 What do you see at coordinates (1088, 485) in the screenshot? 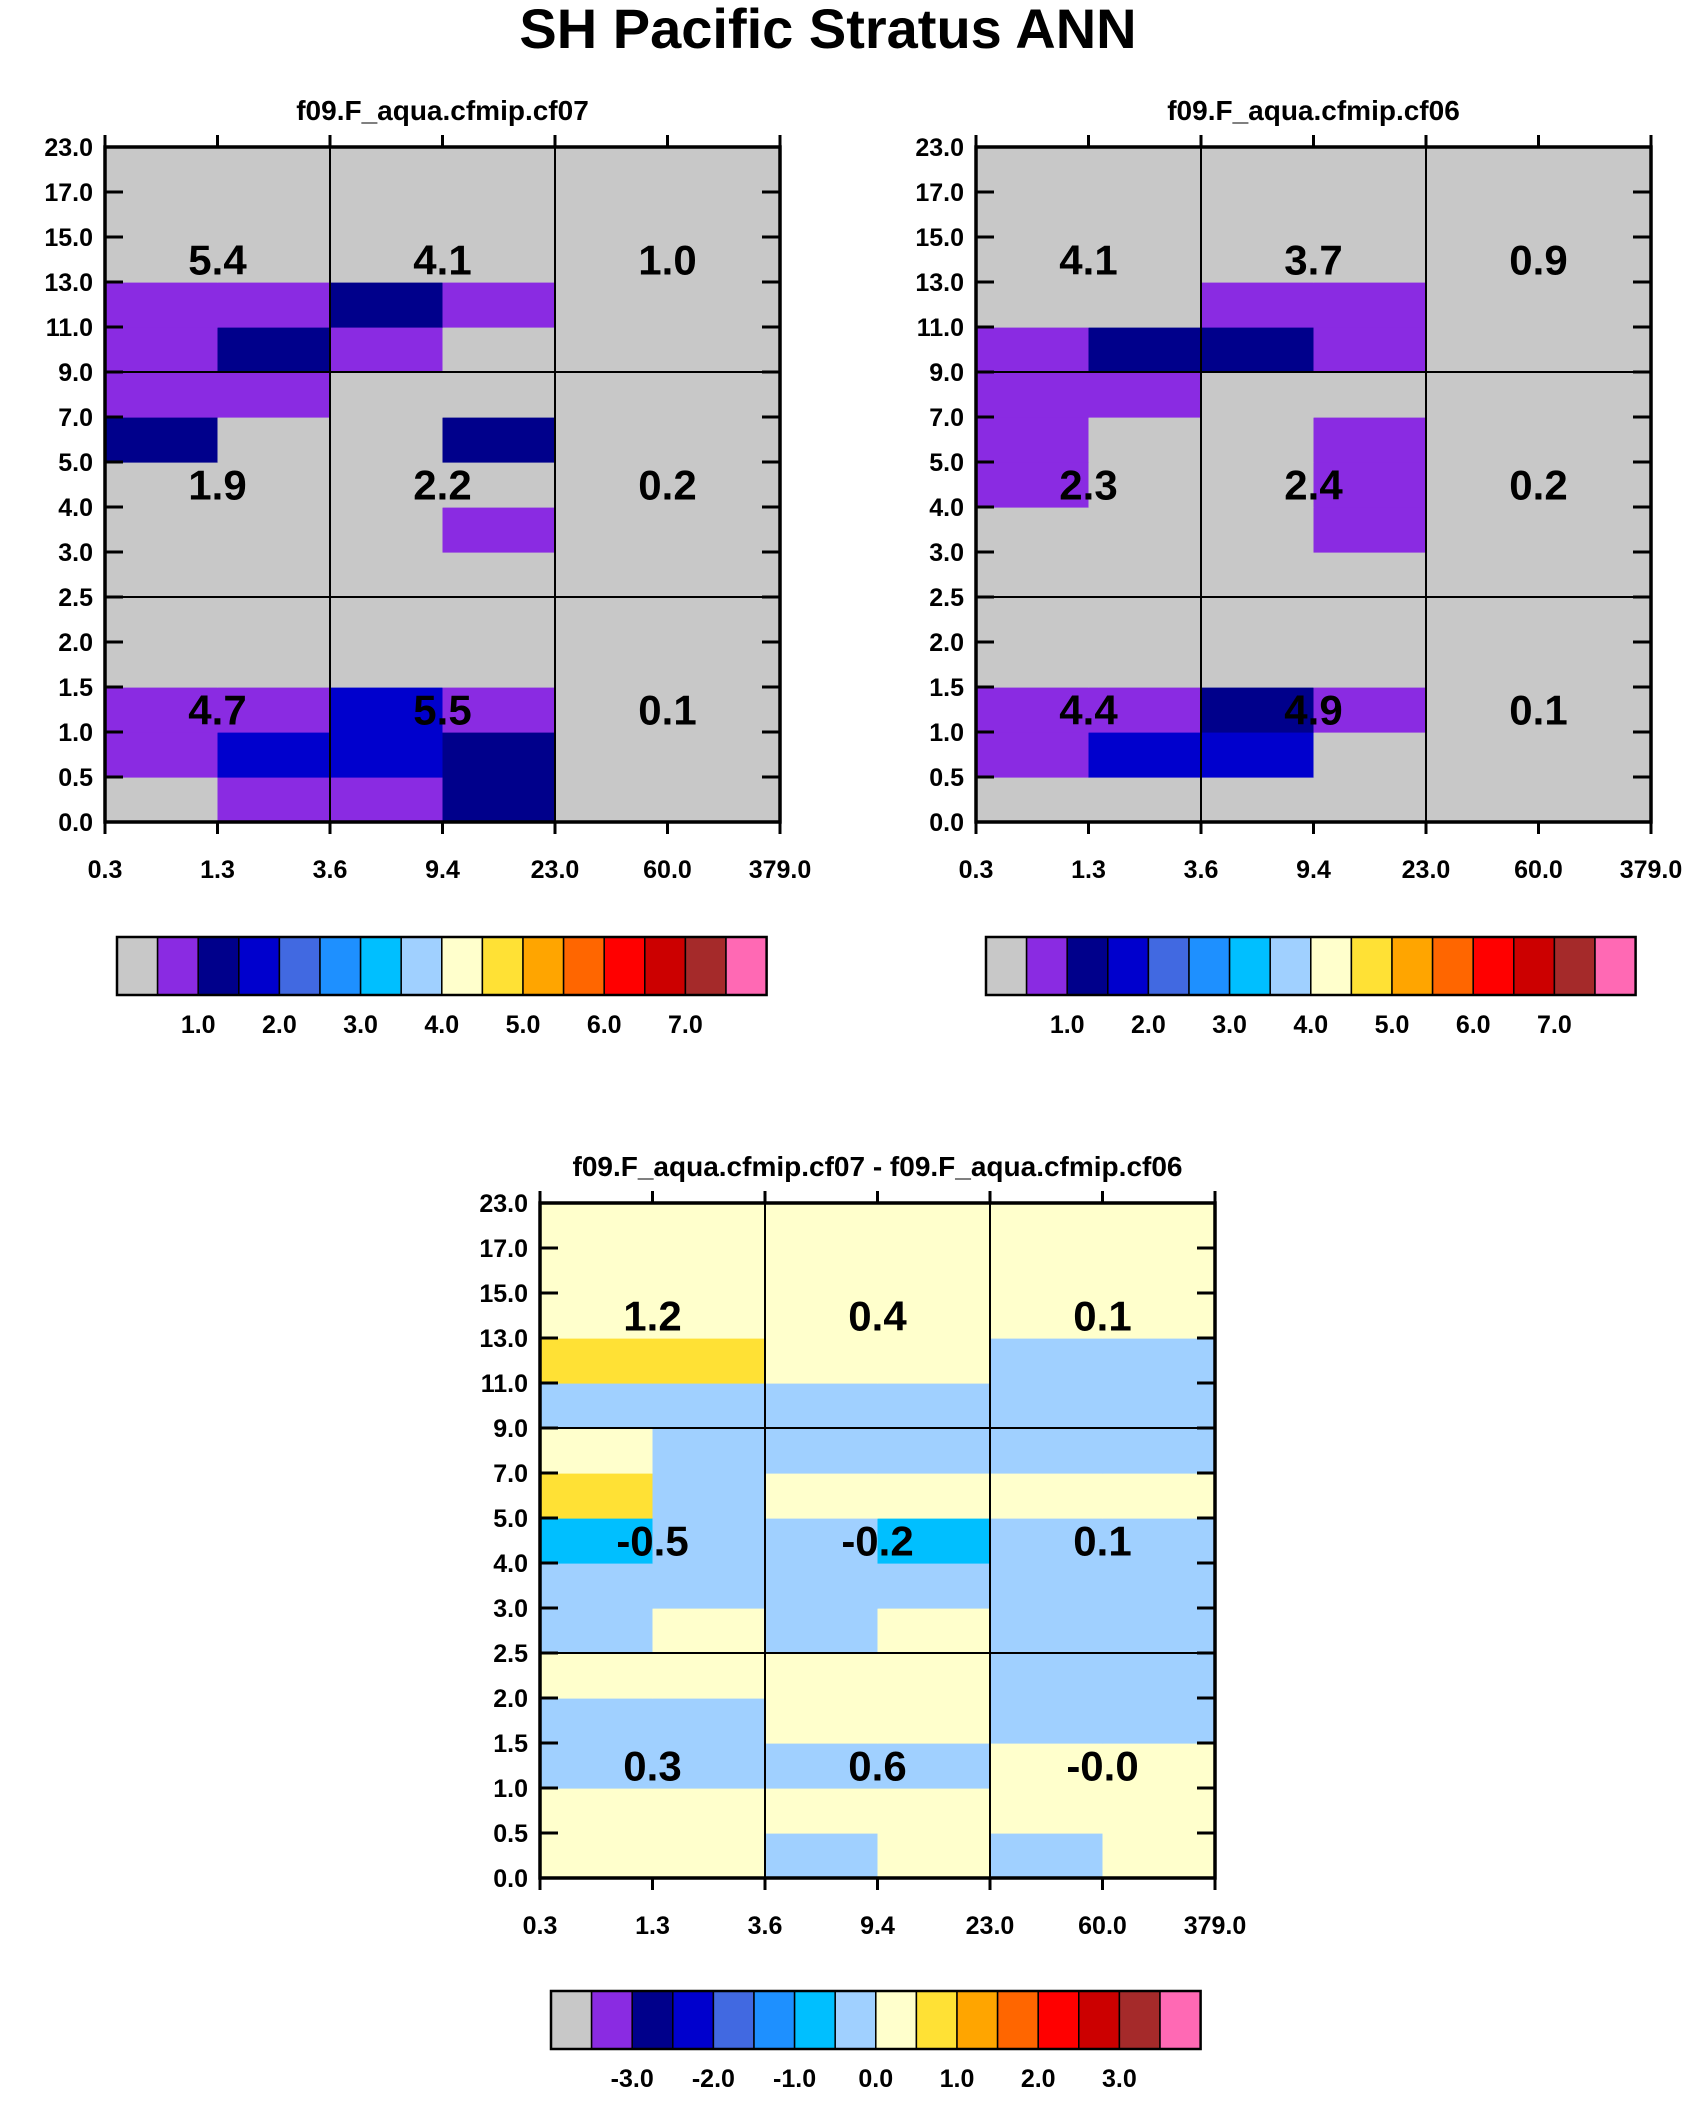
I see `box-total-label: 2.3` at bounding box center [1088, 485].